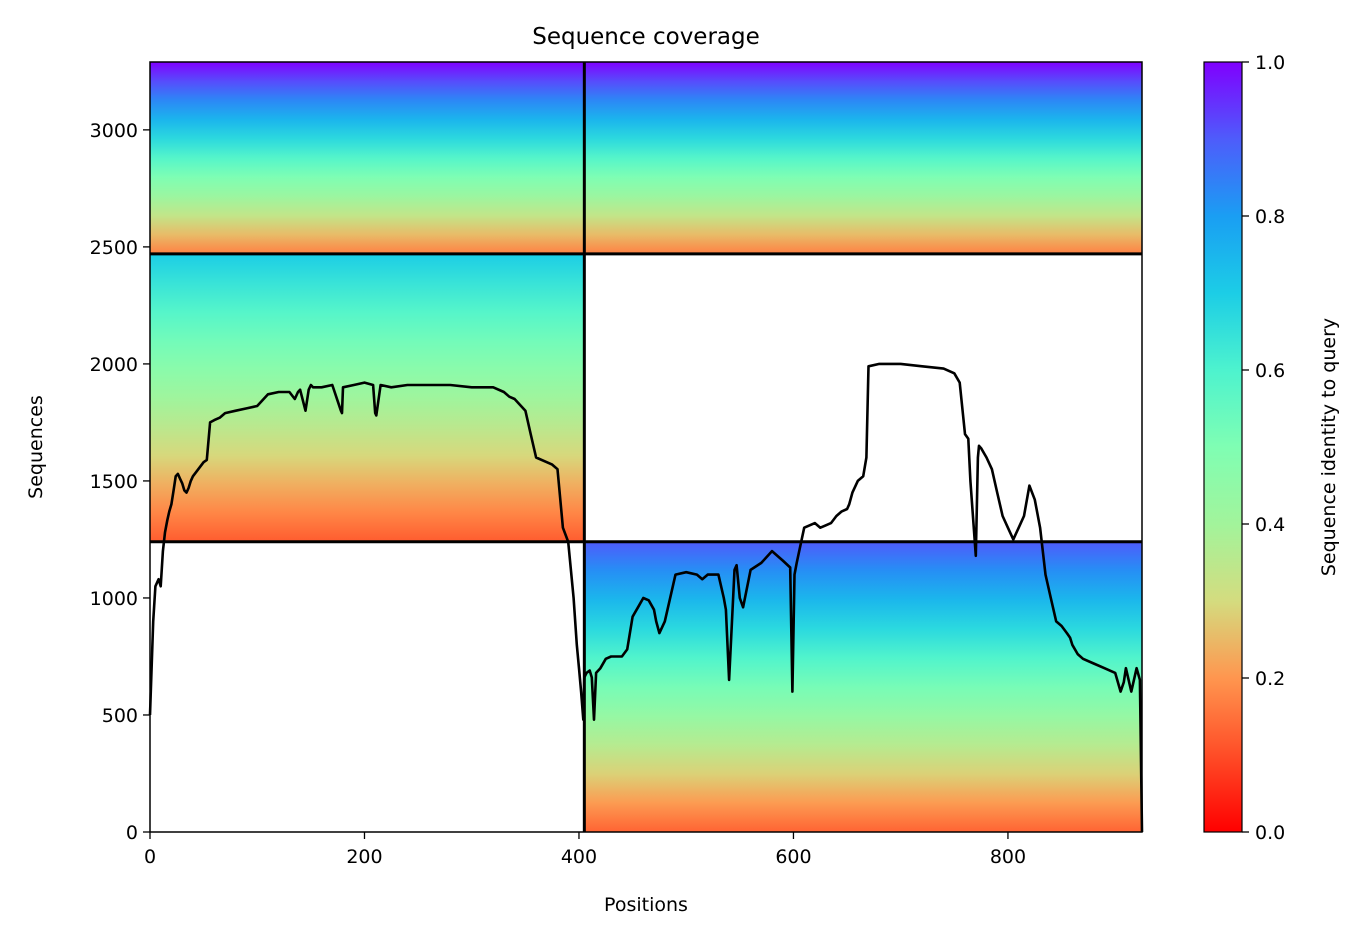 The height and width of the screenshot is (943, 1364). What do you see at coordinates (114, 365) in the screenshot?
I see `y-tick-label: 2000` at bounding box center [114, 365].